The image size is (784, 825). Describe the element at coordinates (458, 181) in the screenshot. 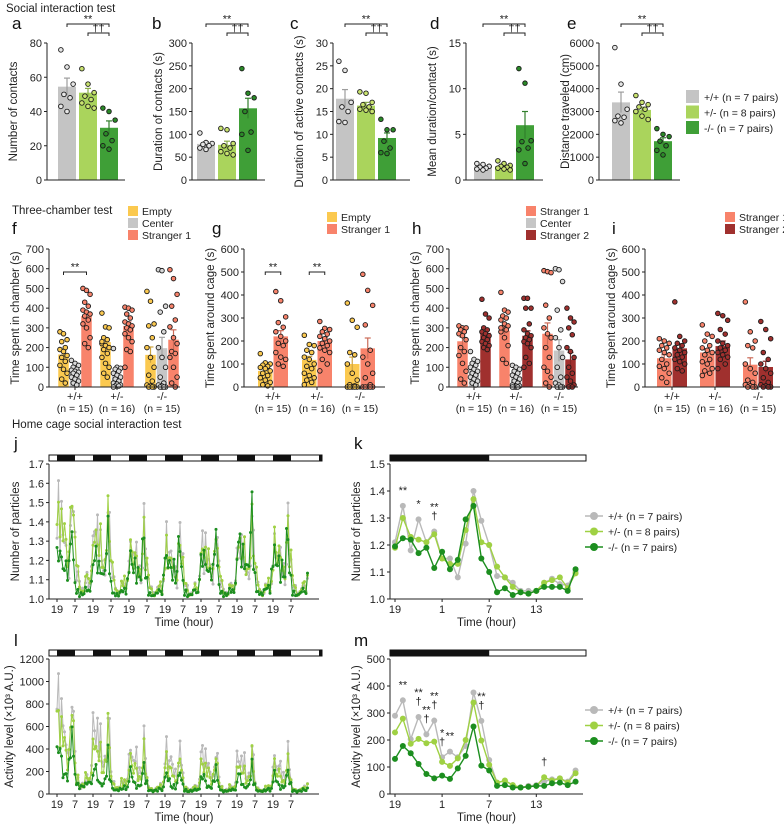

I see `y-tick-label: 0` at that location.